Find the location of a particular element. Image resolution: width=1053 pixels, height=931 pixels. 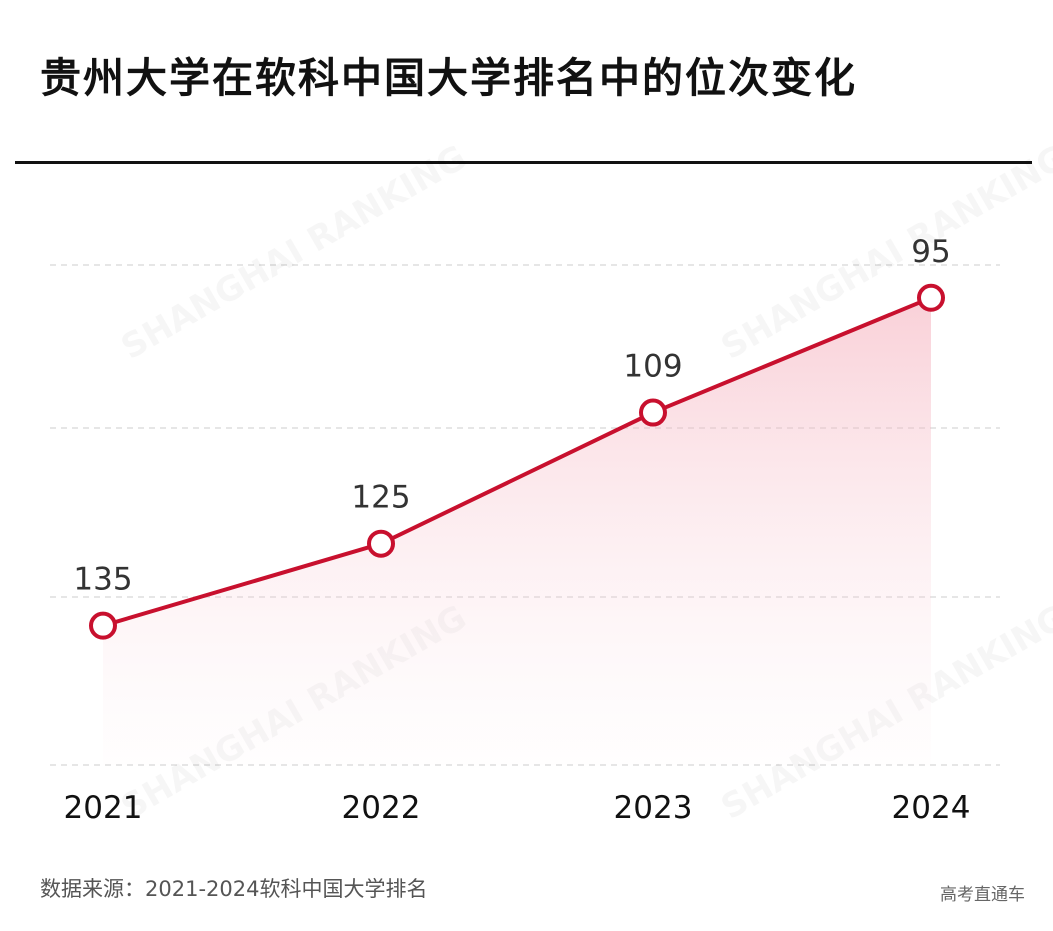

x-tick-label: 2022 is located at coordinates (381, 808).